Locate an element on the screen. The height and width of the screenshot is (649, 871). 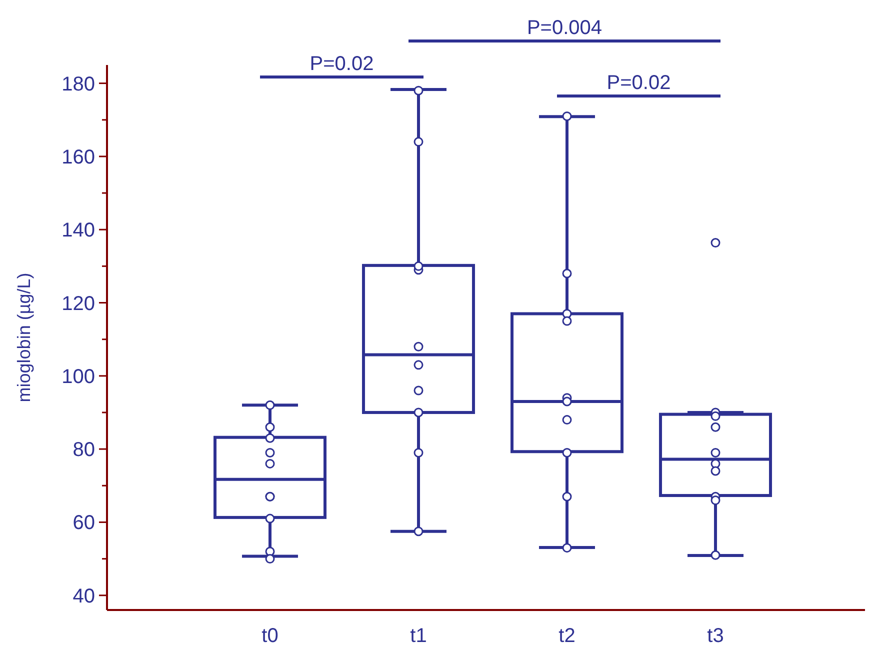
x-tick-label: t0 is located at coordinates (270, 636).